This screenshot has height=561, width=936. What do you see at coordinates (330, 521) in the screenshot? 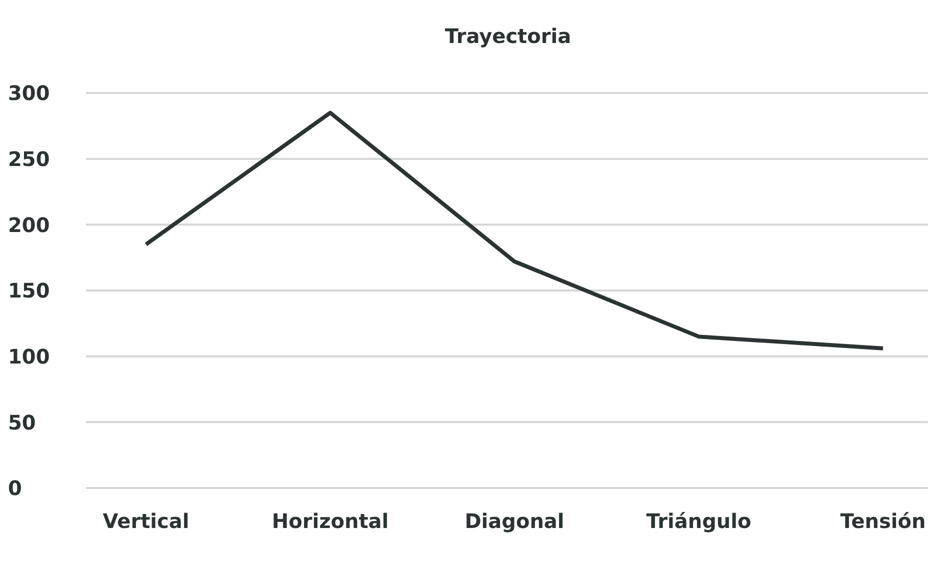
I see `x-tick-label: Horizontal` at bounding box center [330, 521].